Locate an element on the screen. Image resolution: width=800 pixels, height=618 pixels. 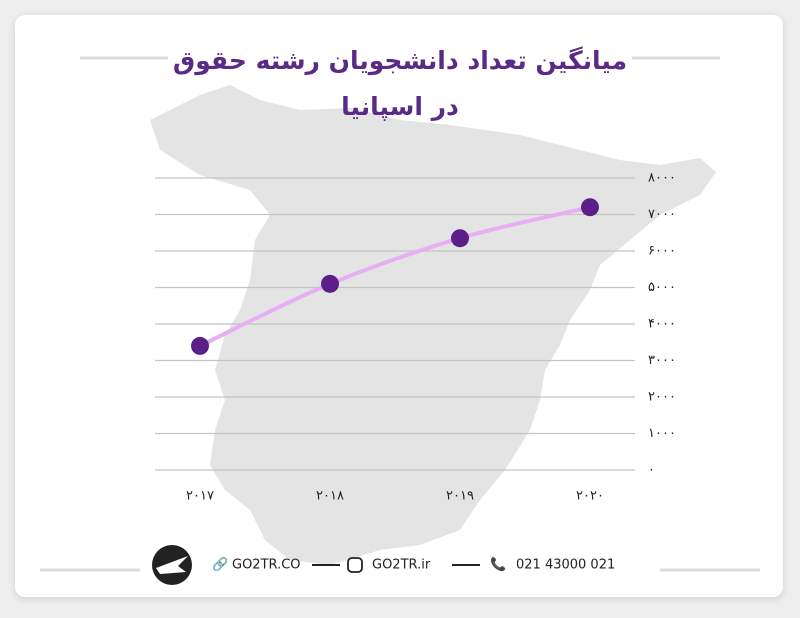
phone-icon: 📞 is located at coordinates (498, 564).